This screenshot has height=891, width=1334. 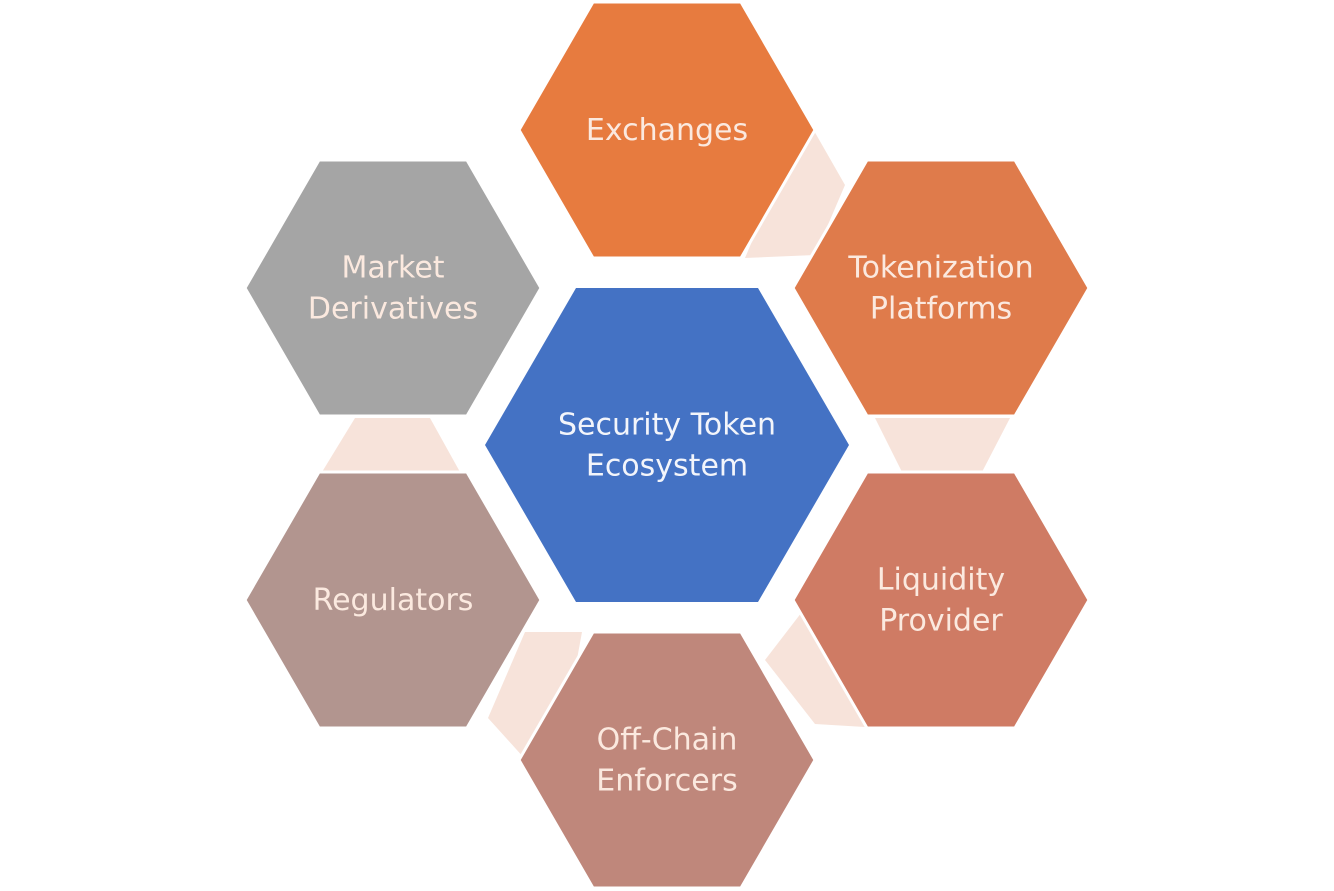 What do you see at coordinates (942, 445) in the screenshot?
I see `connector-tokenization-liquidity` at bounding box center [942, 445].